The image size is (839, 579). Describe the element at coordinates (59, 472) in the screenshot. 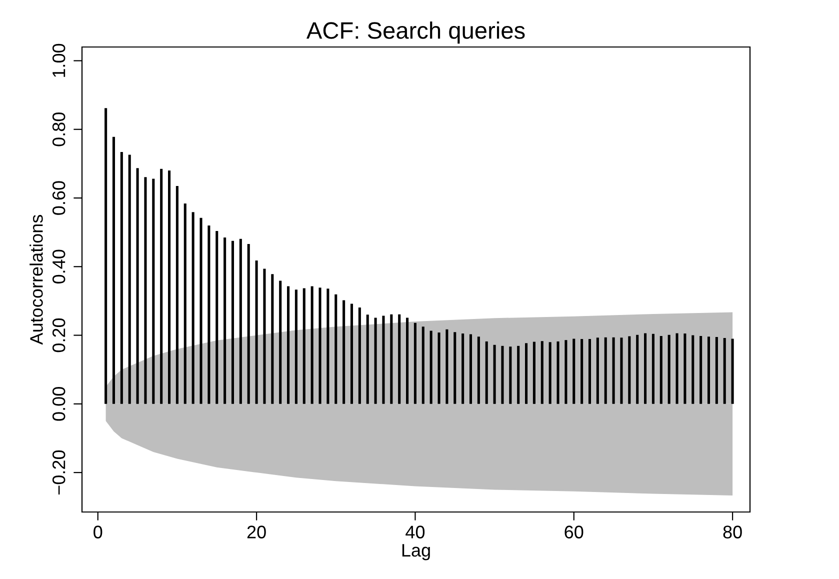

I see `y-tick-label: −0.20` at that location.